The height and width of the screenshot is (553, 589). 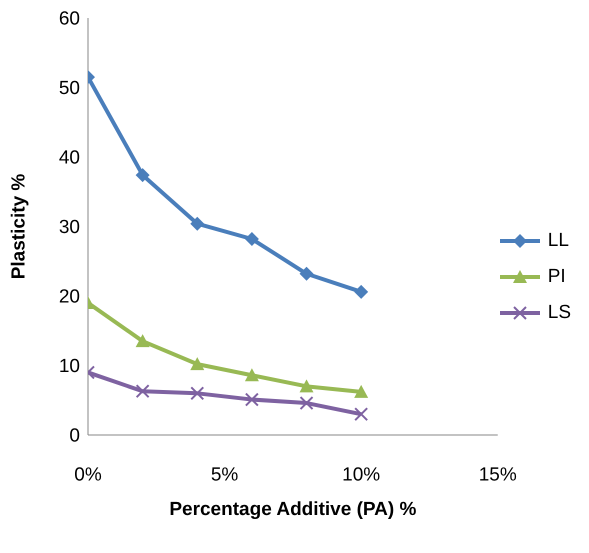 What do you see at coordinates (559, 313) in the screenshot?
I see `legend-label: LS` at bounding box center [559, 313].